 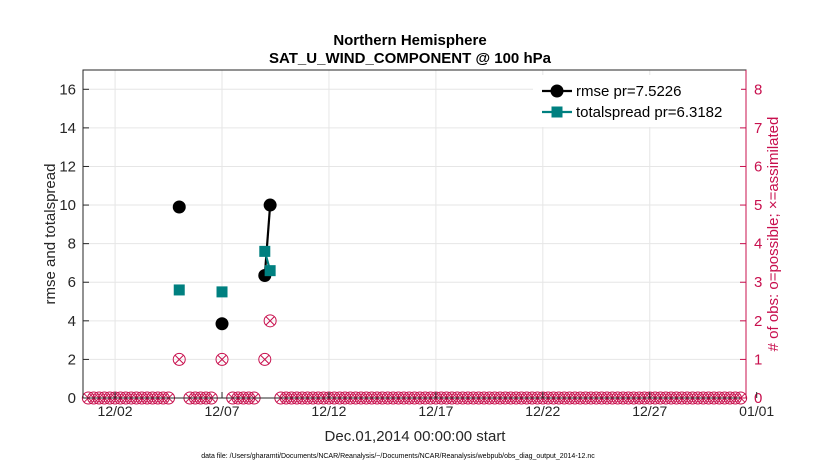 What do you see at coordinates (758, 359) in the screenshot?
I see `y2-tick-label: 1` at bounding box center [758, 359].